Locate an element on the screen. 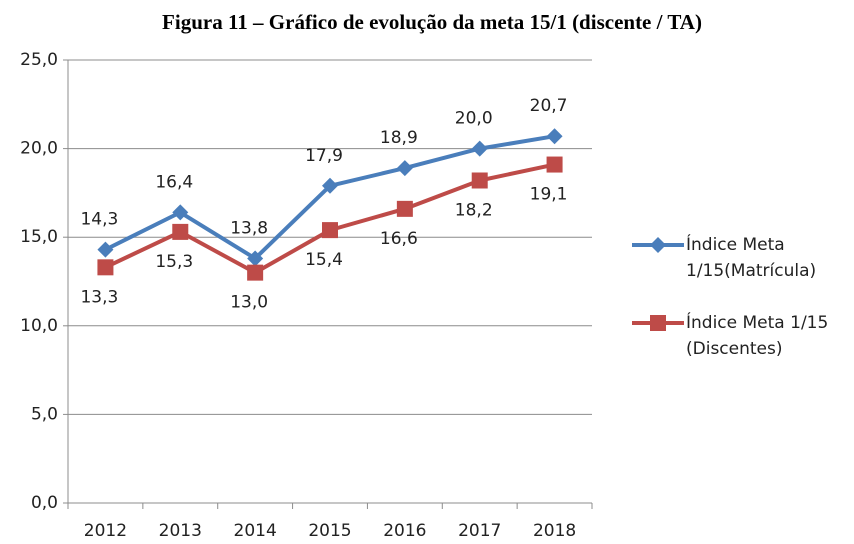 The height and width of the screenshot is (544, 854). x-tick-label: 2014 is located at coordinates (255, 531).